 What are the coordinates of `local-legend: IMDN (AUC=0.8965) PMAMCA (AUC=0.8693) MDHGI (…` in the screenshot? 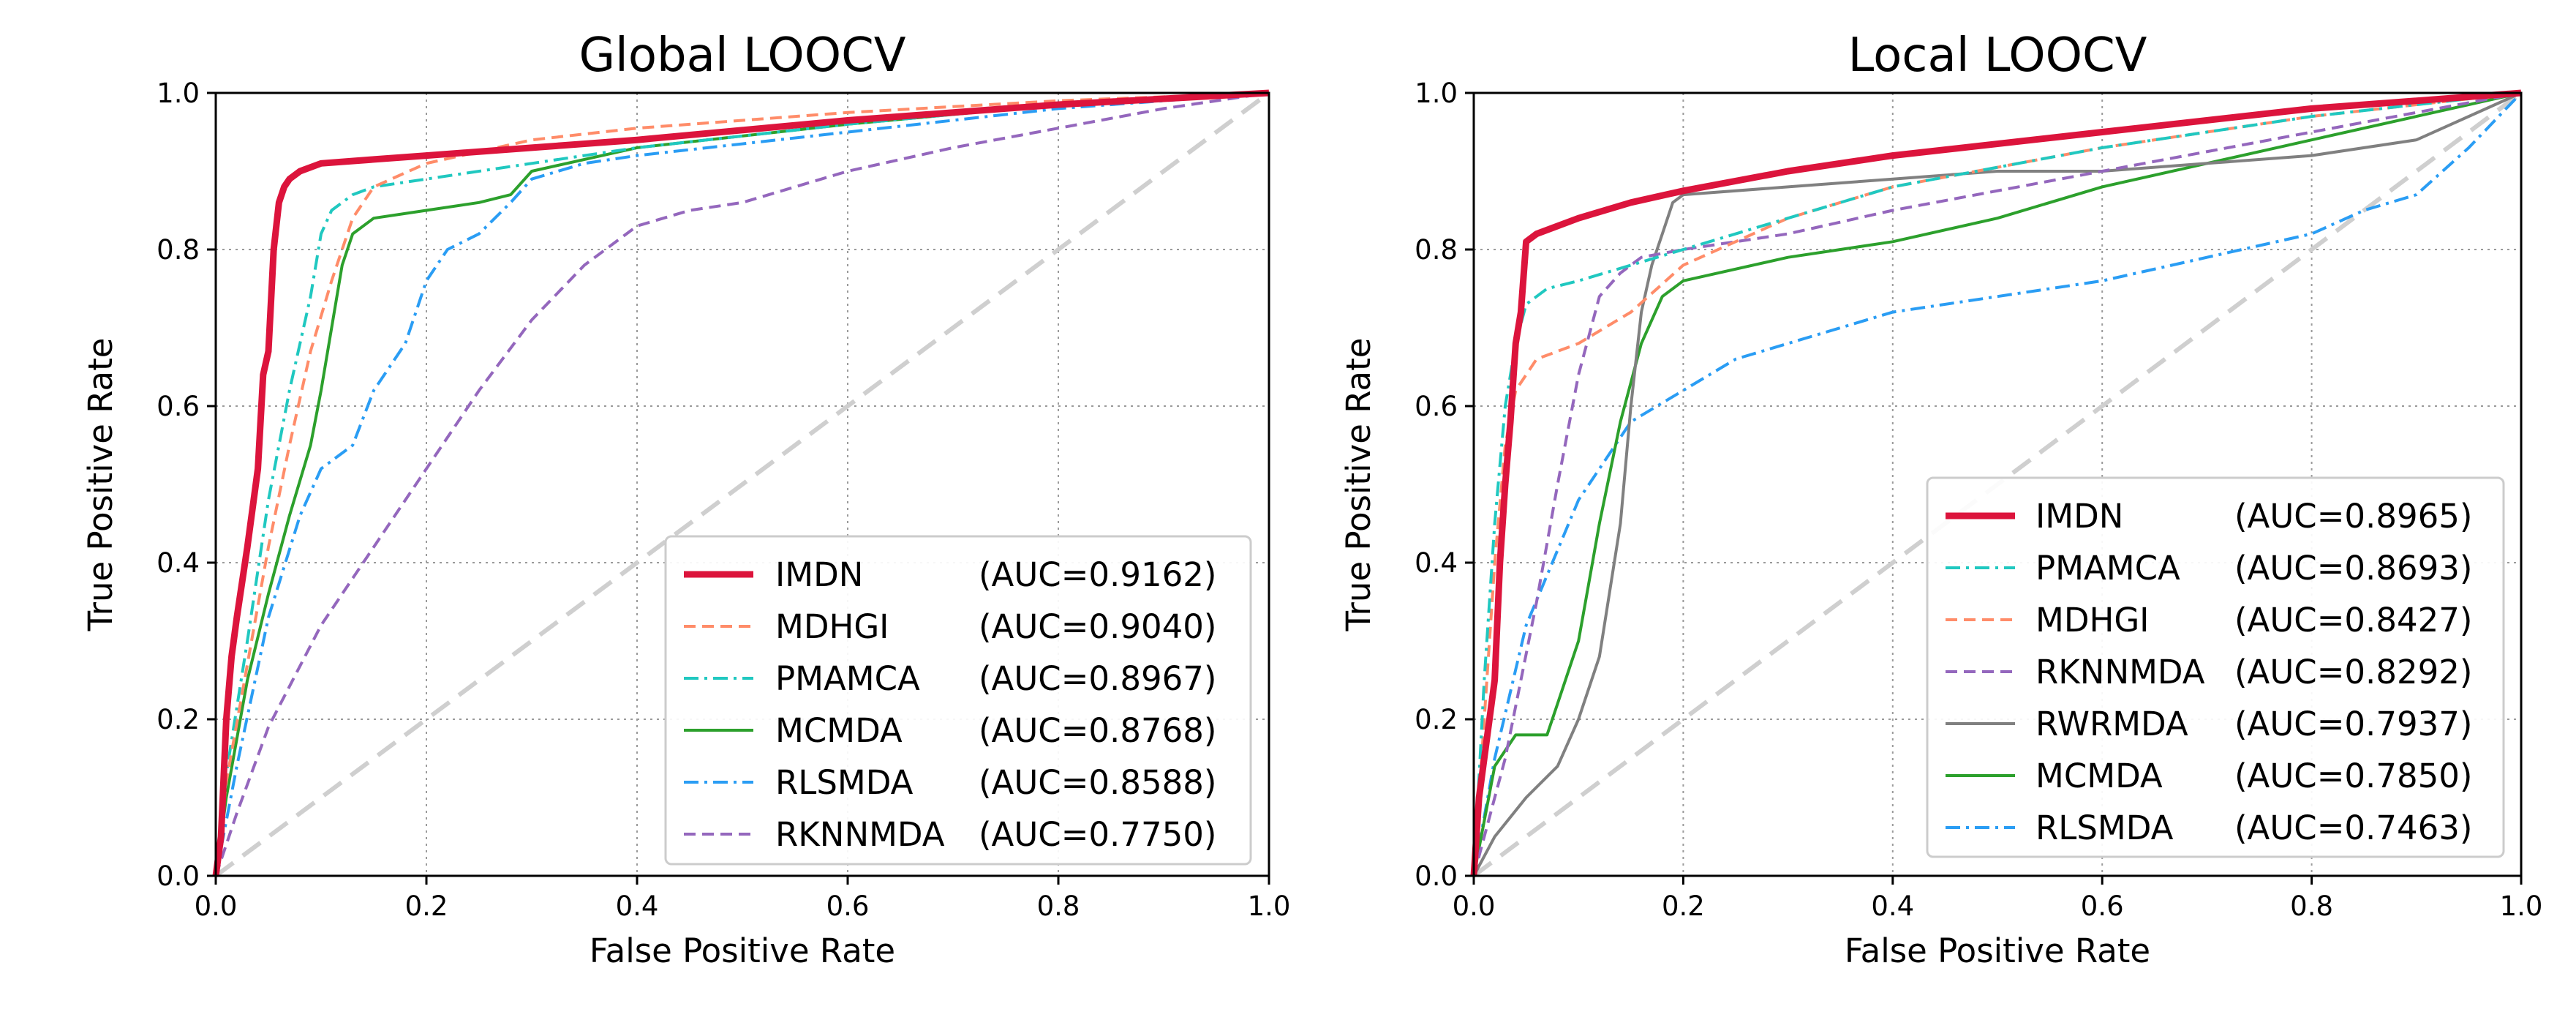 It's located at (2215, 667).